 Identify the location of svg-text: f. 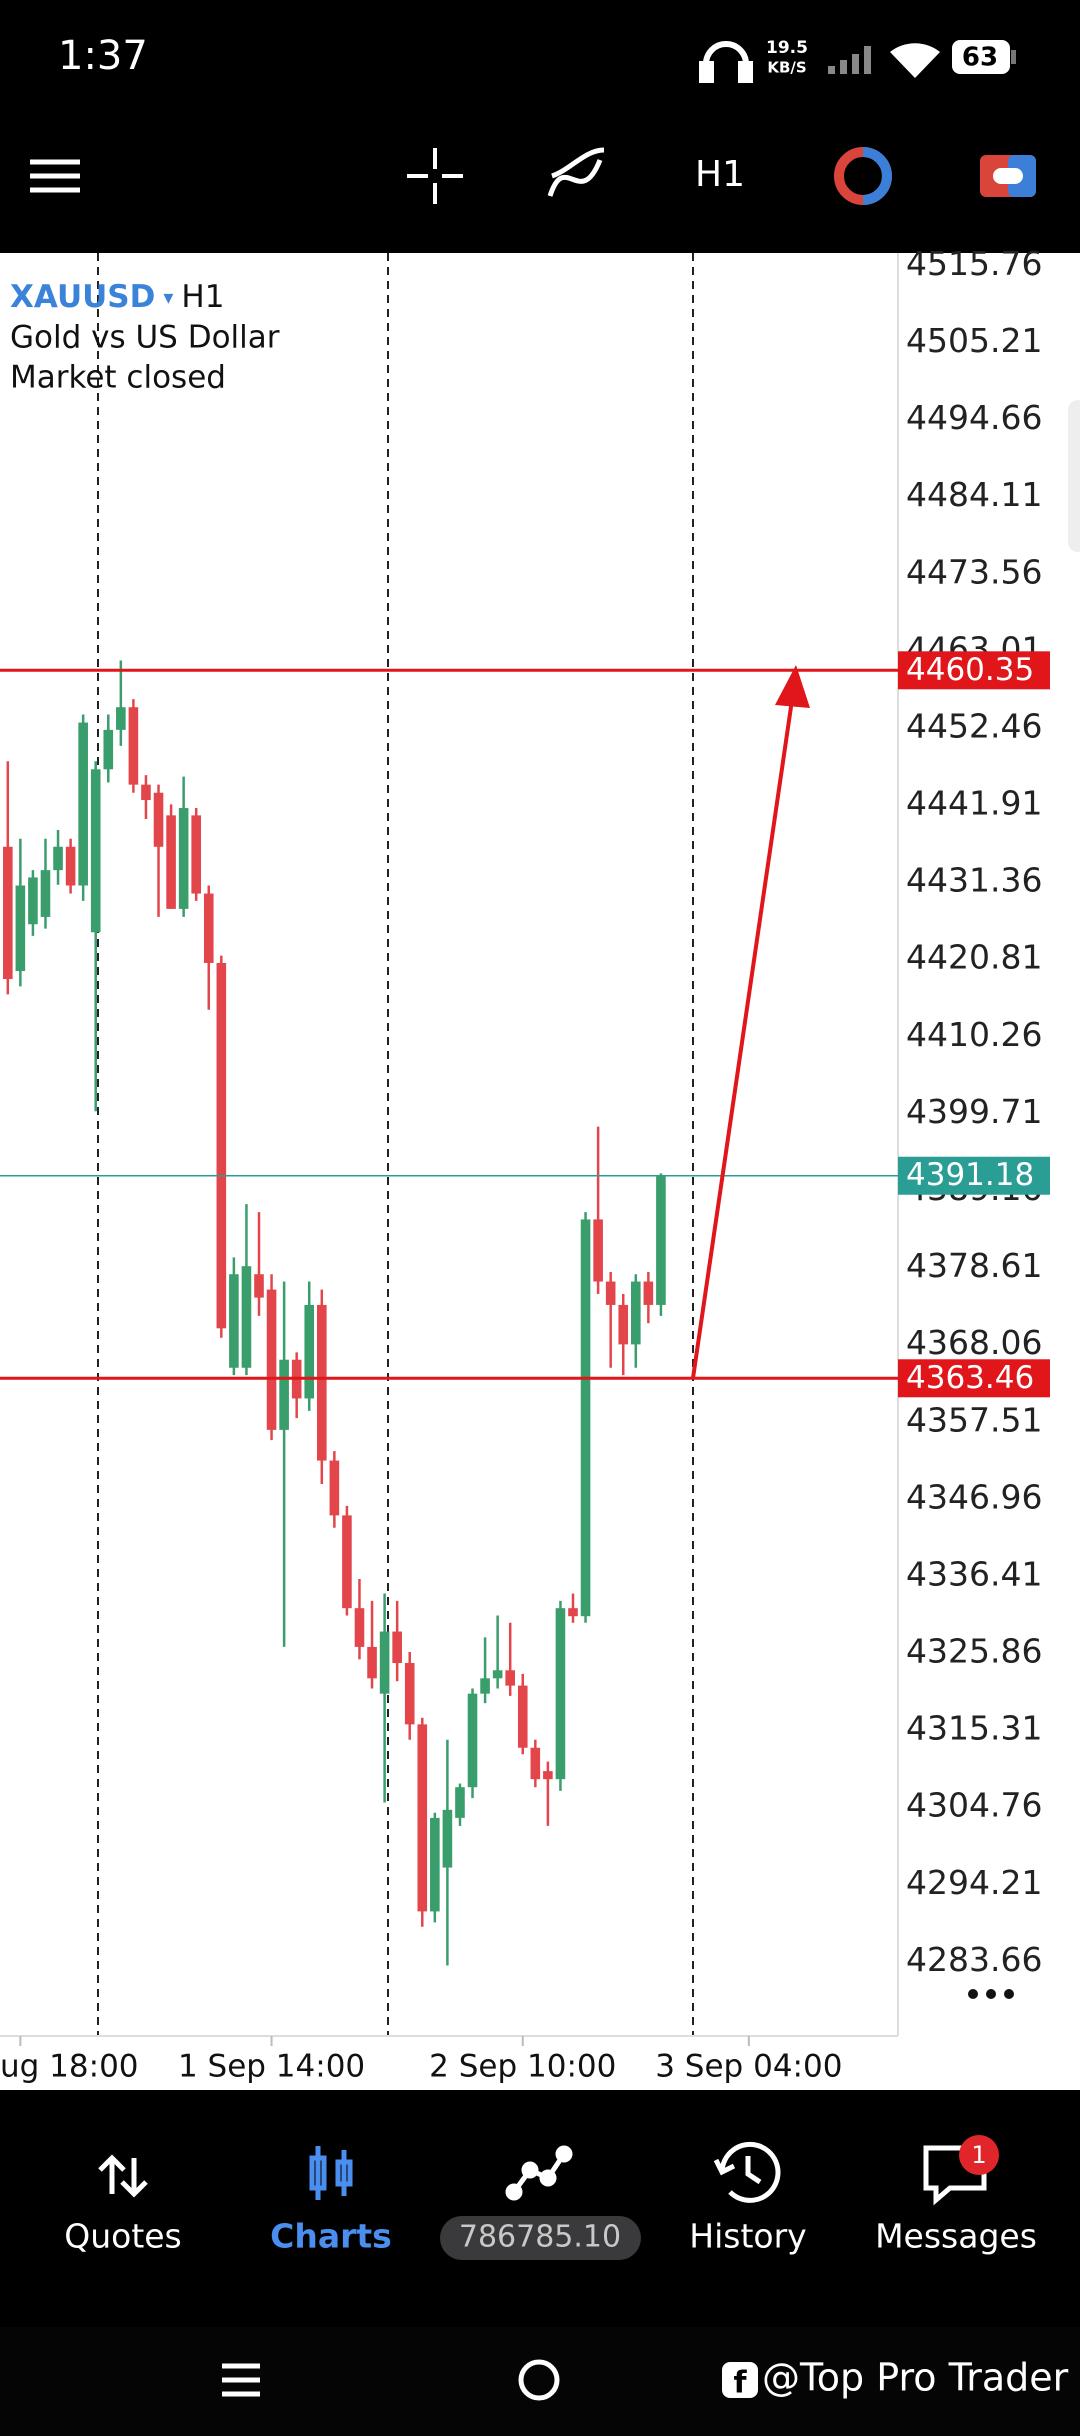
(740, 2383).